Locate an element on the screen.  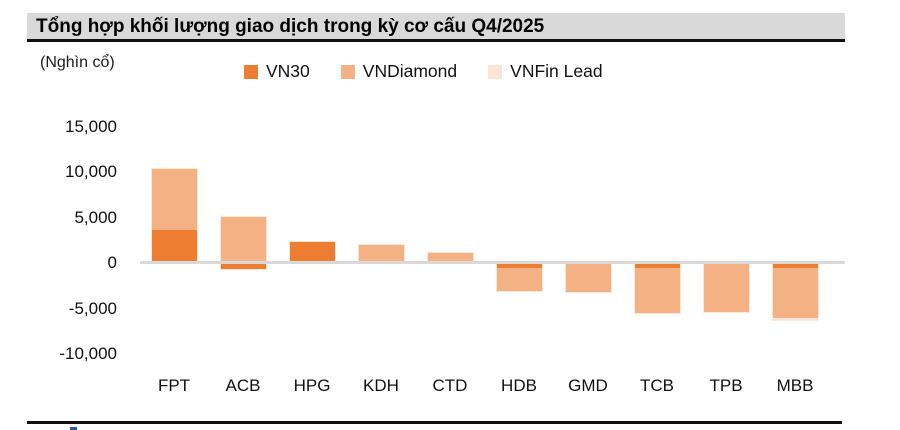
x-axis-label-HPG: HPG is located at coordinates (312, 385).